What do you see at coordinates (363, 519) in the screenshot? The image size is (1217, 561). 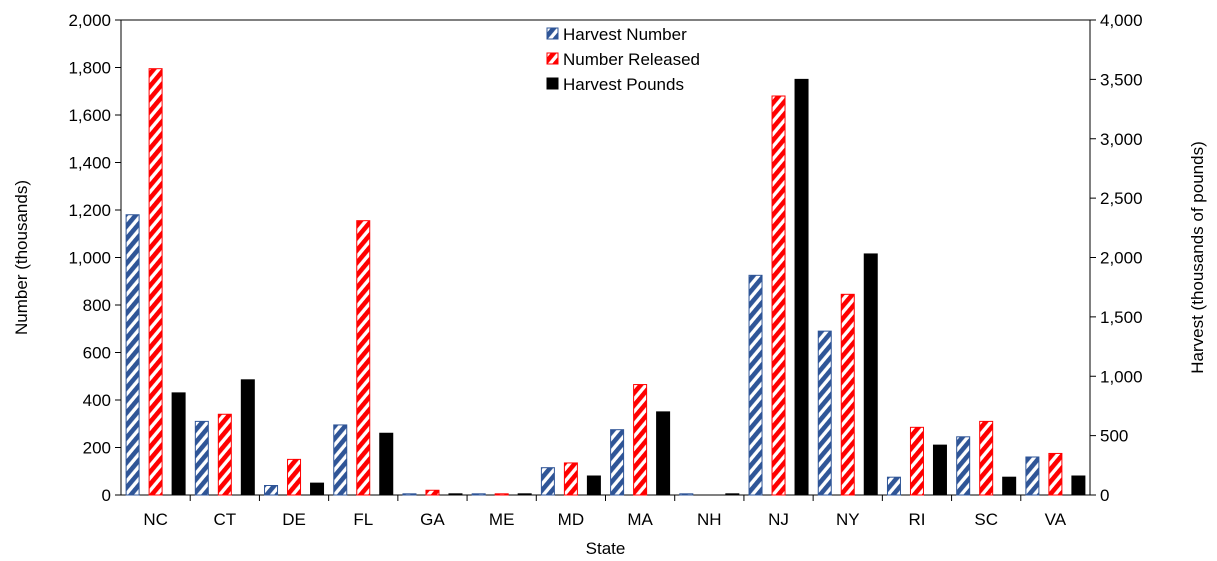 I see `x-tick-label: FL` at bounding box center [363, 519].